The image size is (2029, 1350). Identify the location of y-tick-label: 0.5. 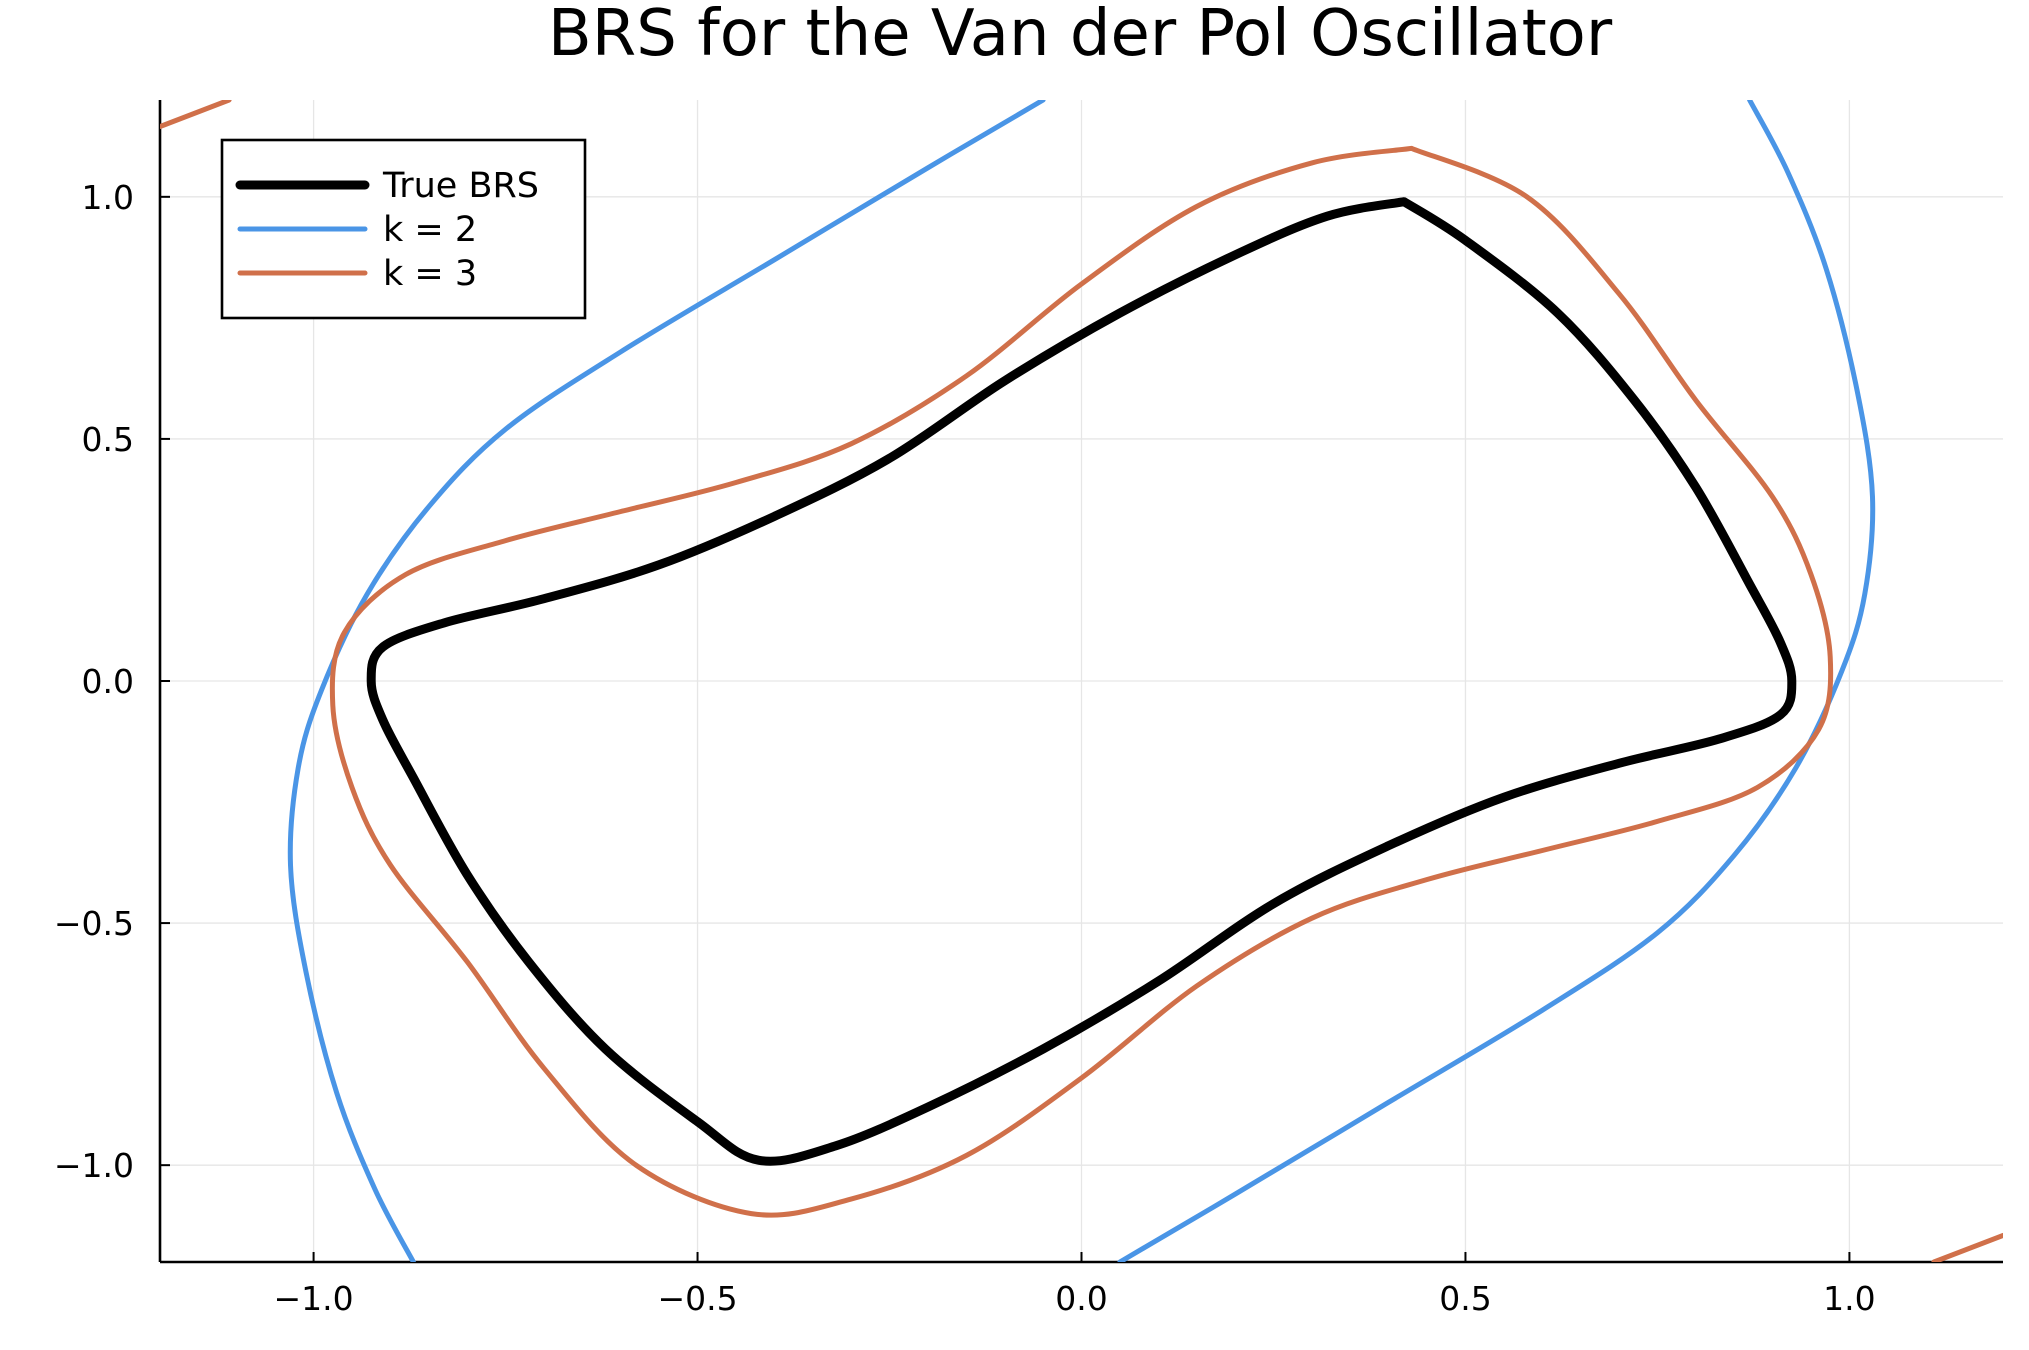
(108, 439).